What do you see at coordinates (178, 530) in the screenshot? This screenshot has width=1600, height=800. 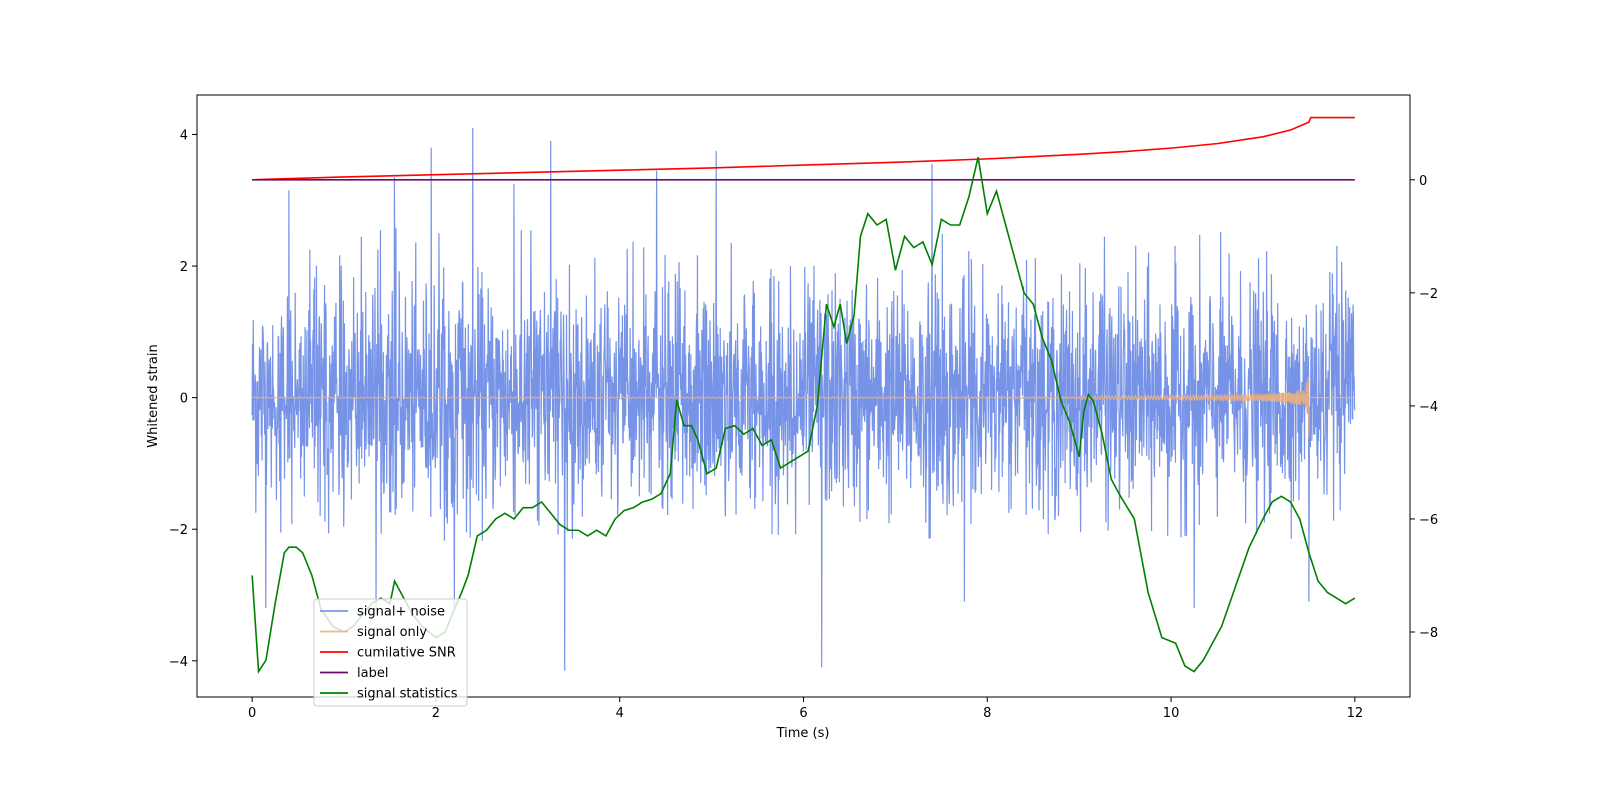 I see `y-tick-label: −2` at bounding box center [178, 530].